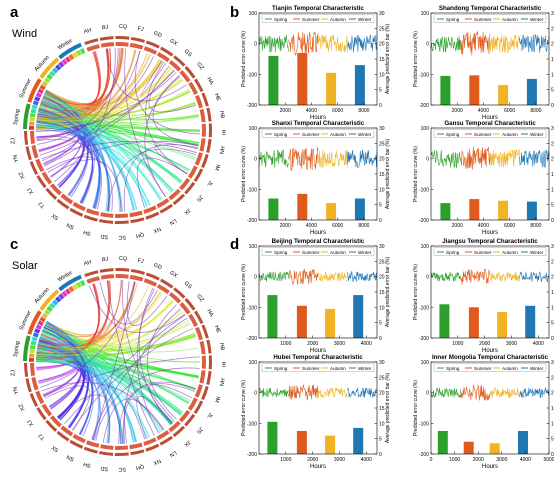  I want to click on panel-d-letter: d, so click(235, 244).